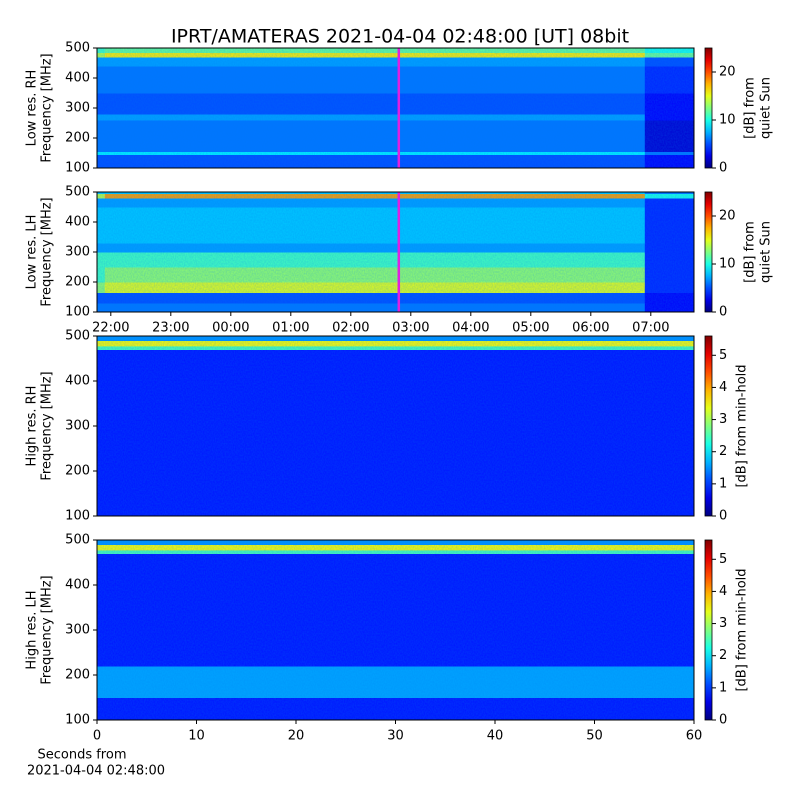 This screenshot has width=800, height=800. I want to click on y-axis-label: High res. LH, so click(32, 629).